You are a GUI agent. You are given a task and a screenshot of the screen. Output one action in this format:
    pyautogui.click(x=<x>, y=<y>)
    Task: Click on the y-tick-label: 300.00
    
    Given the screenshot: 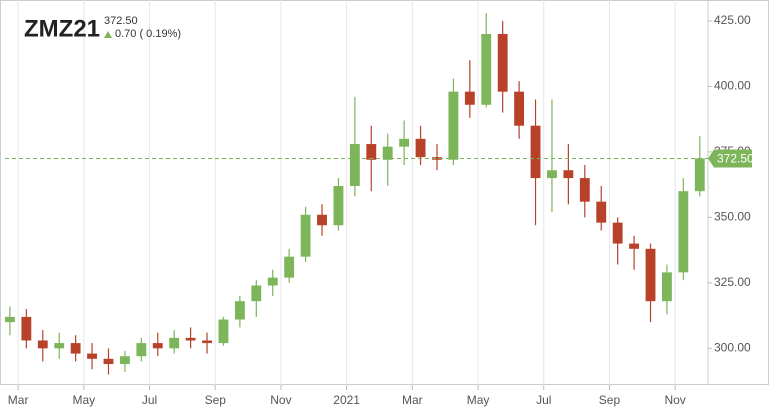 What is the action you would take?
    pyautogui.click(x=732, y=348)
    